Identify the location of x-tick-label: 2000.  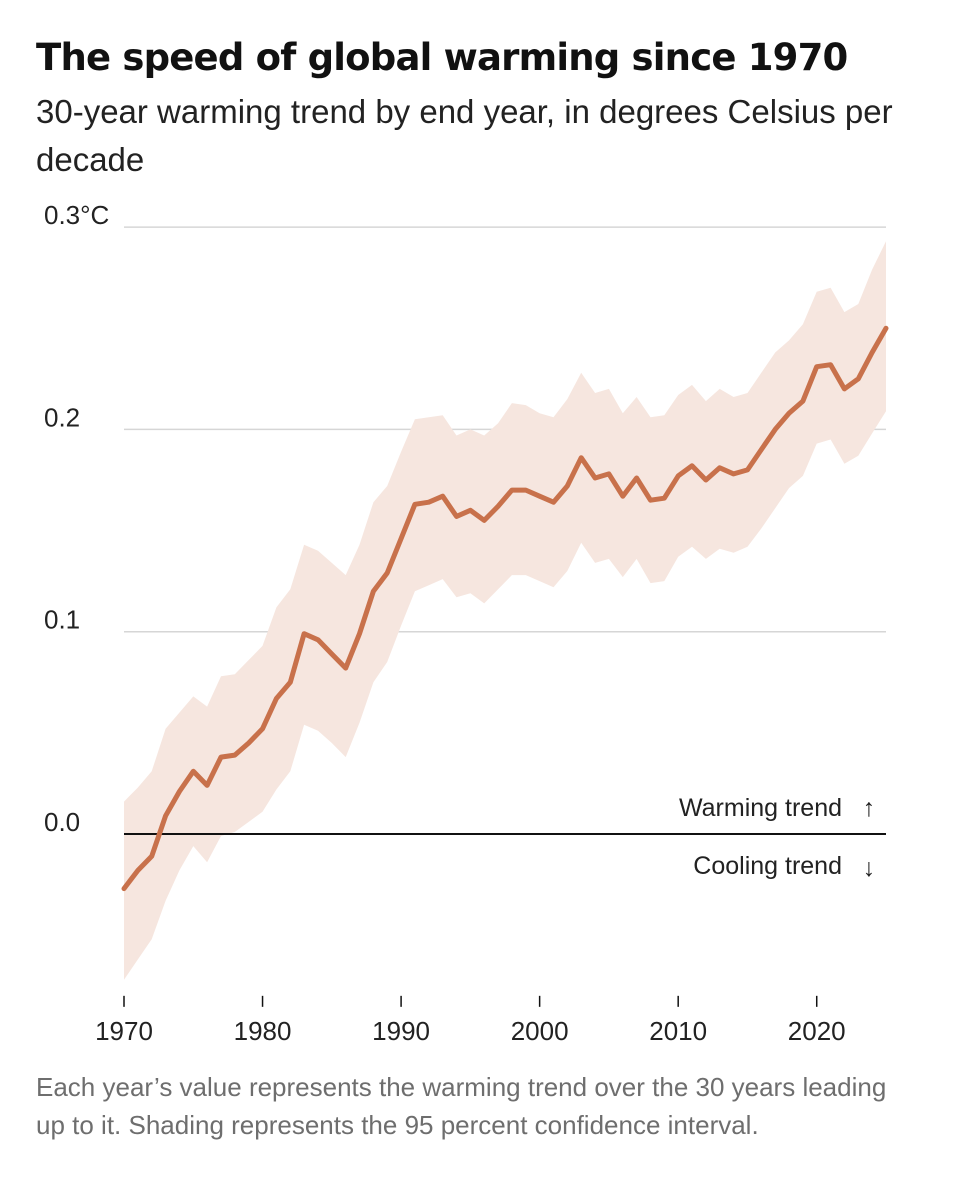
(540, 1031).